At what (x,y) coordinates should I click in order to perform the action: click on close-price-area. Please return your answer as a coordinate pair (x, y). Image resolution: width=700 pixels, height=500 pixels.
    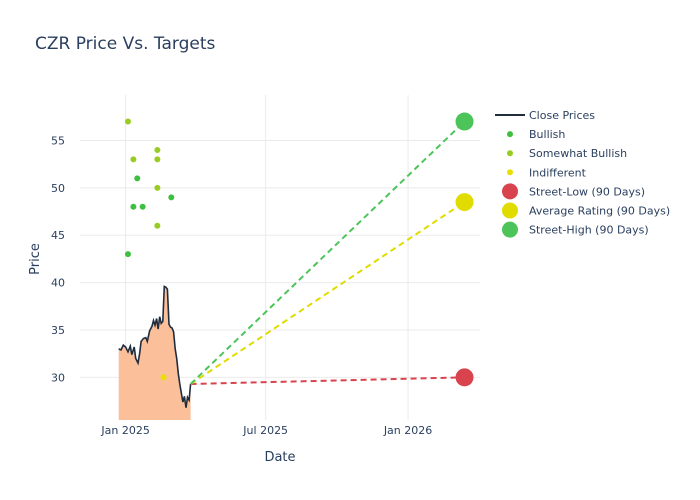
    Looking at the image, I should click on (154, 353).